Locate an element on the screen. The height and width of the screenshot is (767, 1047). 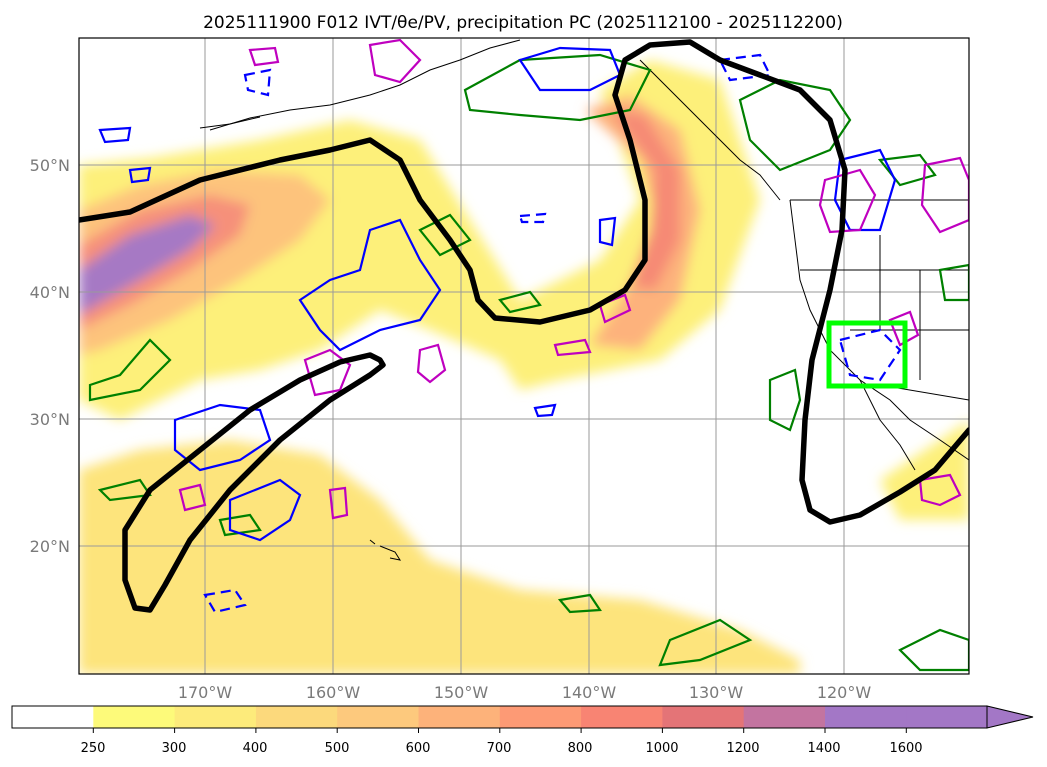
magenta-contour-sierra is located at coordinates (847, 201).